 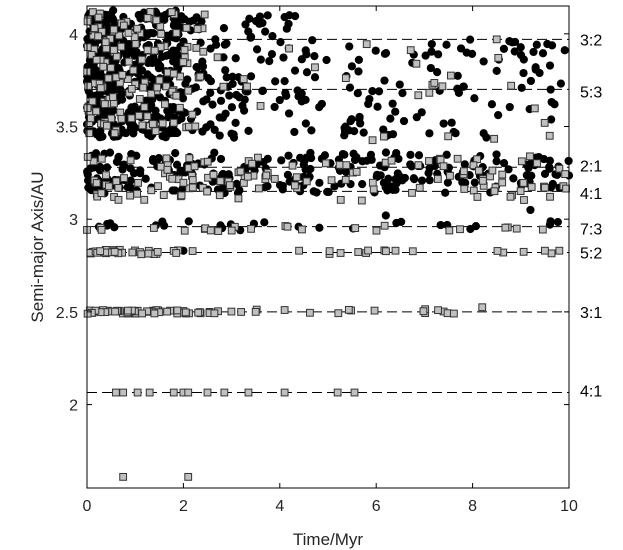 What do you see at coordinates (37, 246) in the screenshot?
I see `y-axis-title: Semi-major Axis/AU` at bounding box center [37, 246].